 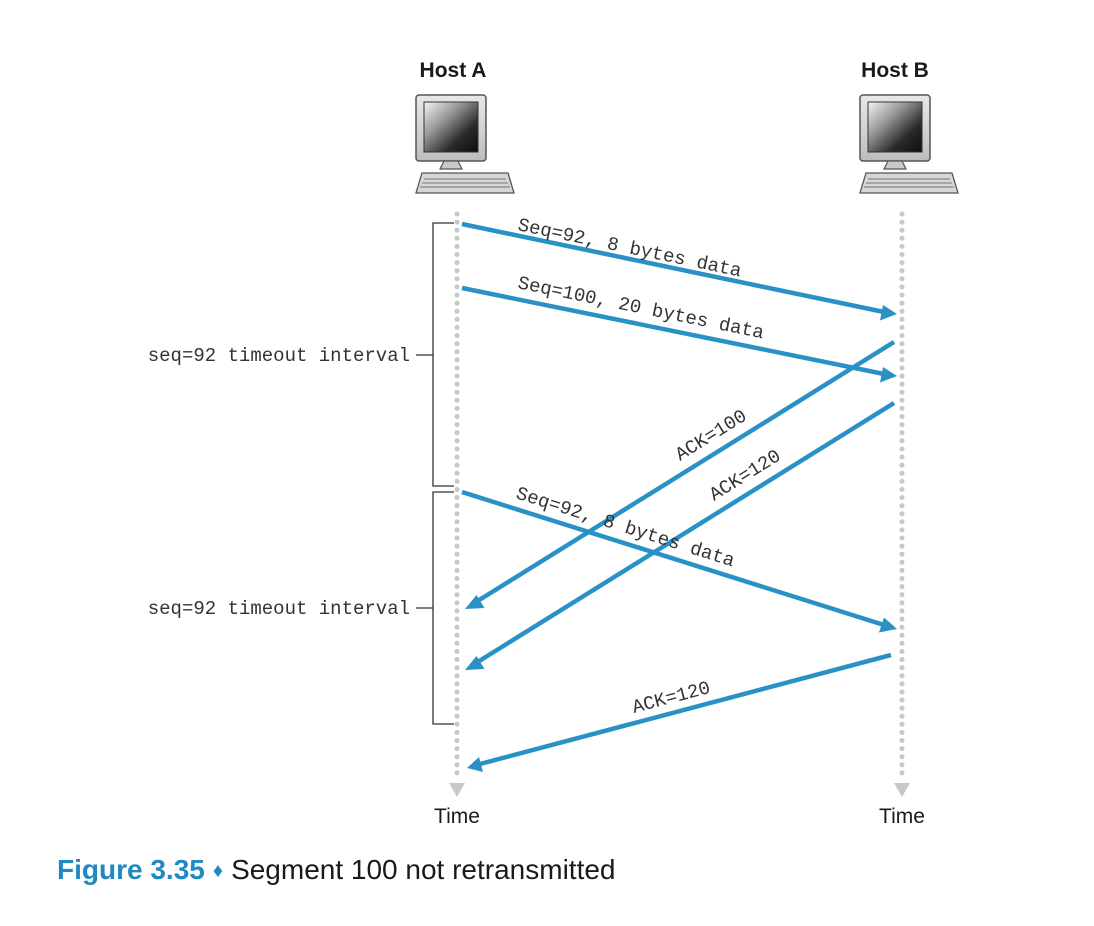 What do you see at coordinates (679, 561) in the screenshot?
I see `message-arrow-seq92-retransmit` at bounding box center [679, 561].